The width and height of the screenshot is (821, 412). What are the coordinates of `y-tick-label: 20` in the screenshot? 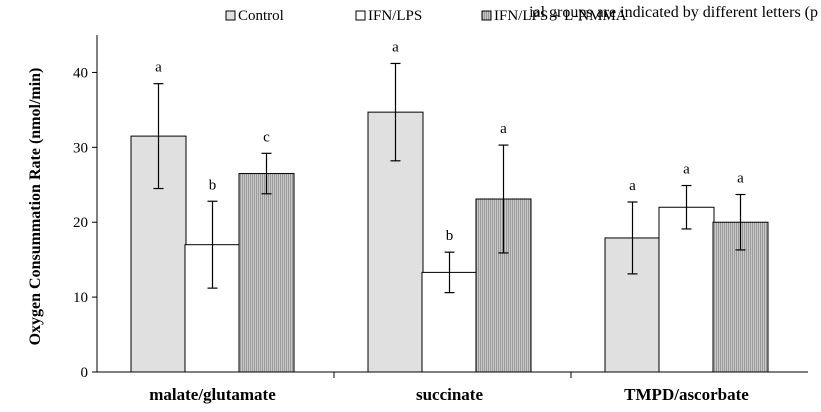 It's located at (80, 223).